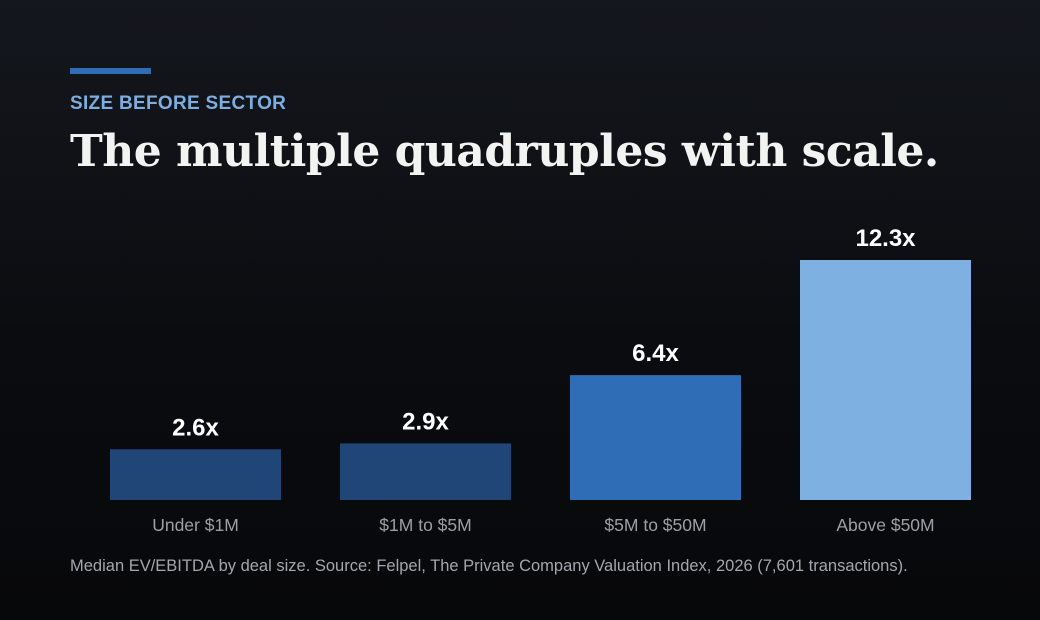  I want to click on value-label-2: 2.9x, so click(425, 421).